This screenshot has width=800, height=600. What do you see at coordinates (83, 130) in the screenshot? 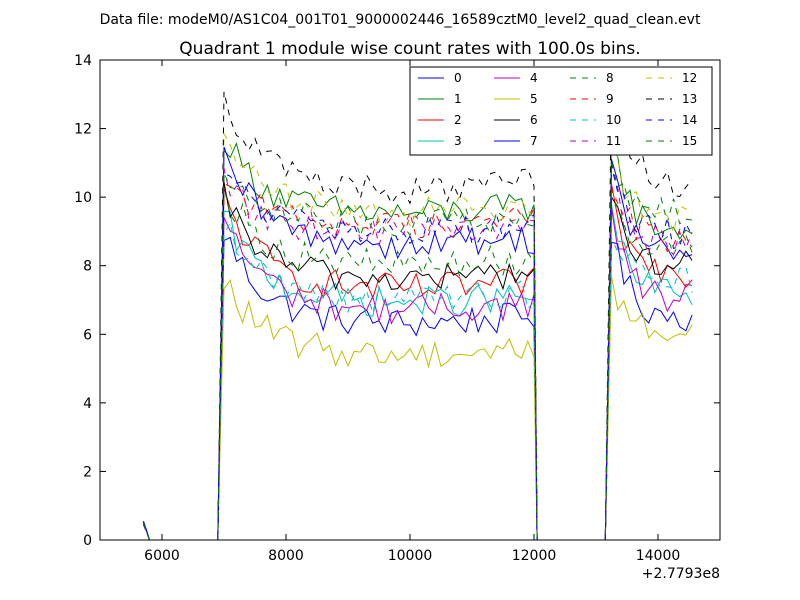
I see `y-tick-label: 12` at bounding box center [83, 130].